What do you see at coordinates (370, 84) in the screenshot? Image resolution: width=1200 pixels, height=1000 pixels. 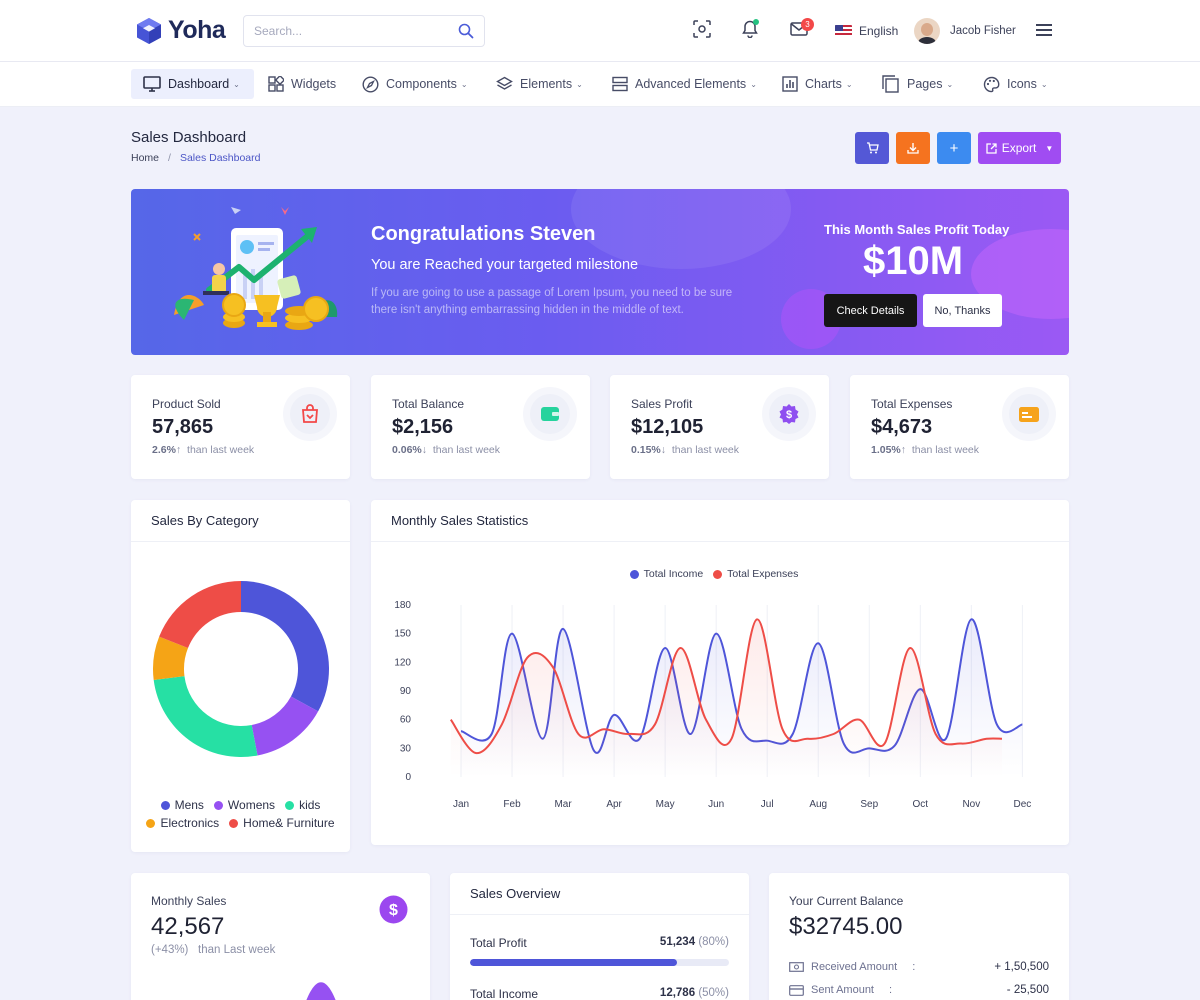 I see `compass-icon` at bounding box center [370, 84].